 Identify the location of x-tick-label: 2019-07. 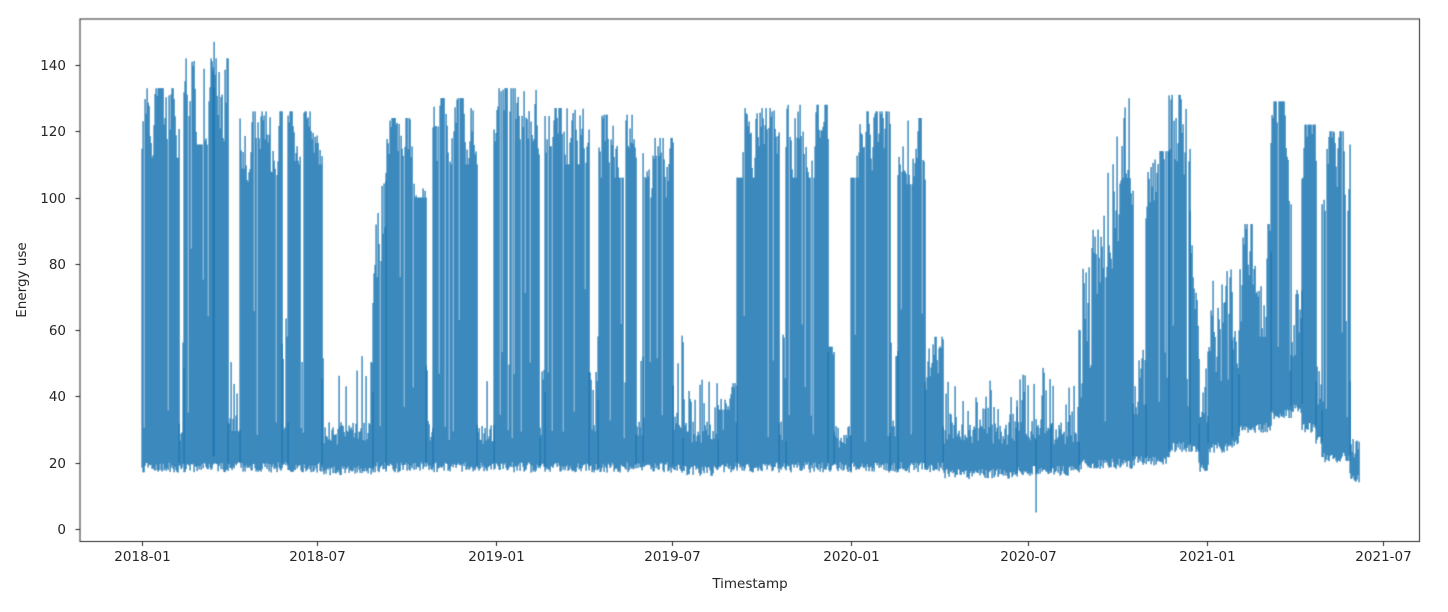
(672, 557).